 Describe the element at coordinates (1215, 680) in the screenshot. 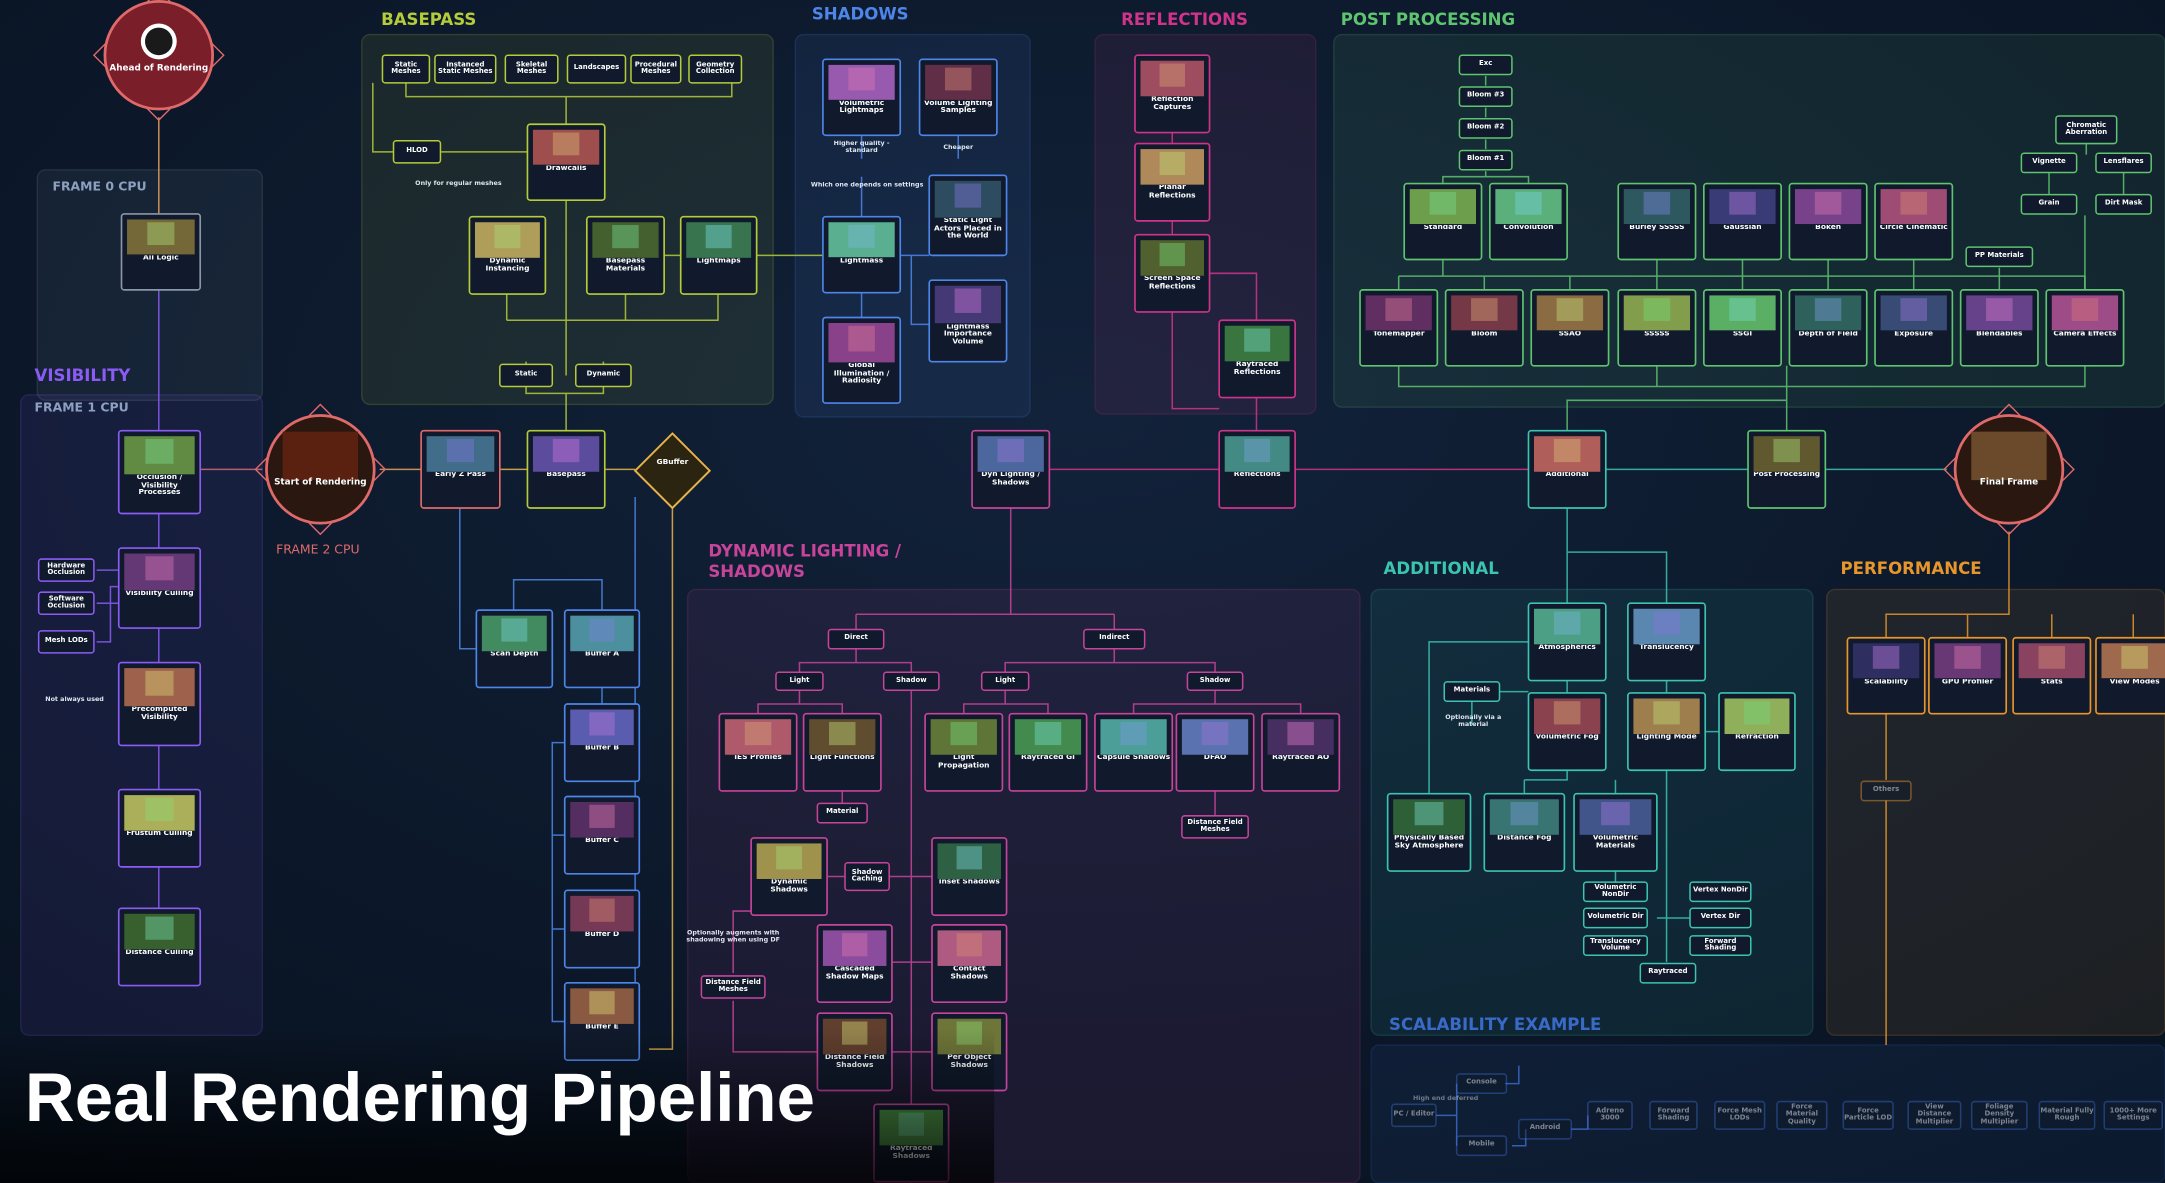

I see `node-label: Shadow` at that location.